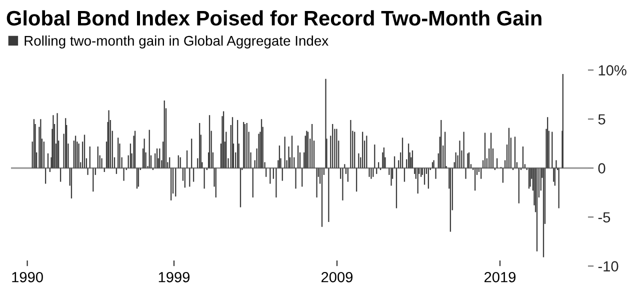 Image resolution: width=629 pixels, height=302 pixels. What do you see at coordinates (274, 18) in the screenshot?
I see `chart-title: Global Bond Index Poised for Record Two-Month Gain` at bounding box center [274, 18].